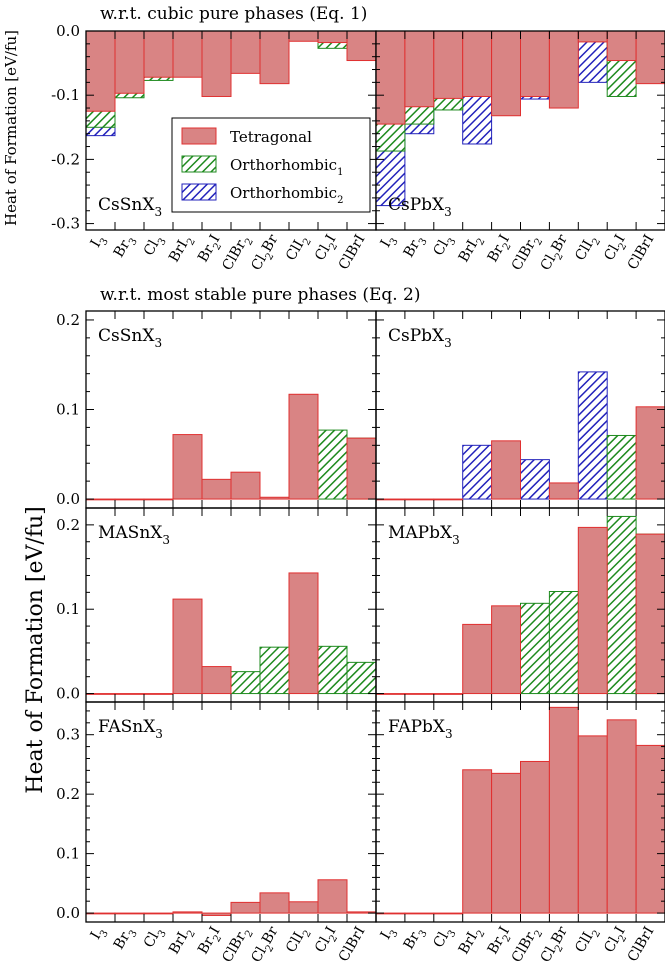 Image resolution: width=665 pixels, height=976 pixels. What do you see at coordinates (286, 195) in the screenshot?
I see `legend-label-o2: Orthorhombic2` at bounding box center [286, 195].